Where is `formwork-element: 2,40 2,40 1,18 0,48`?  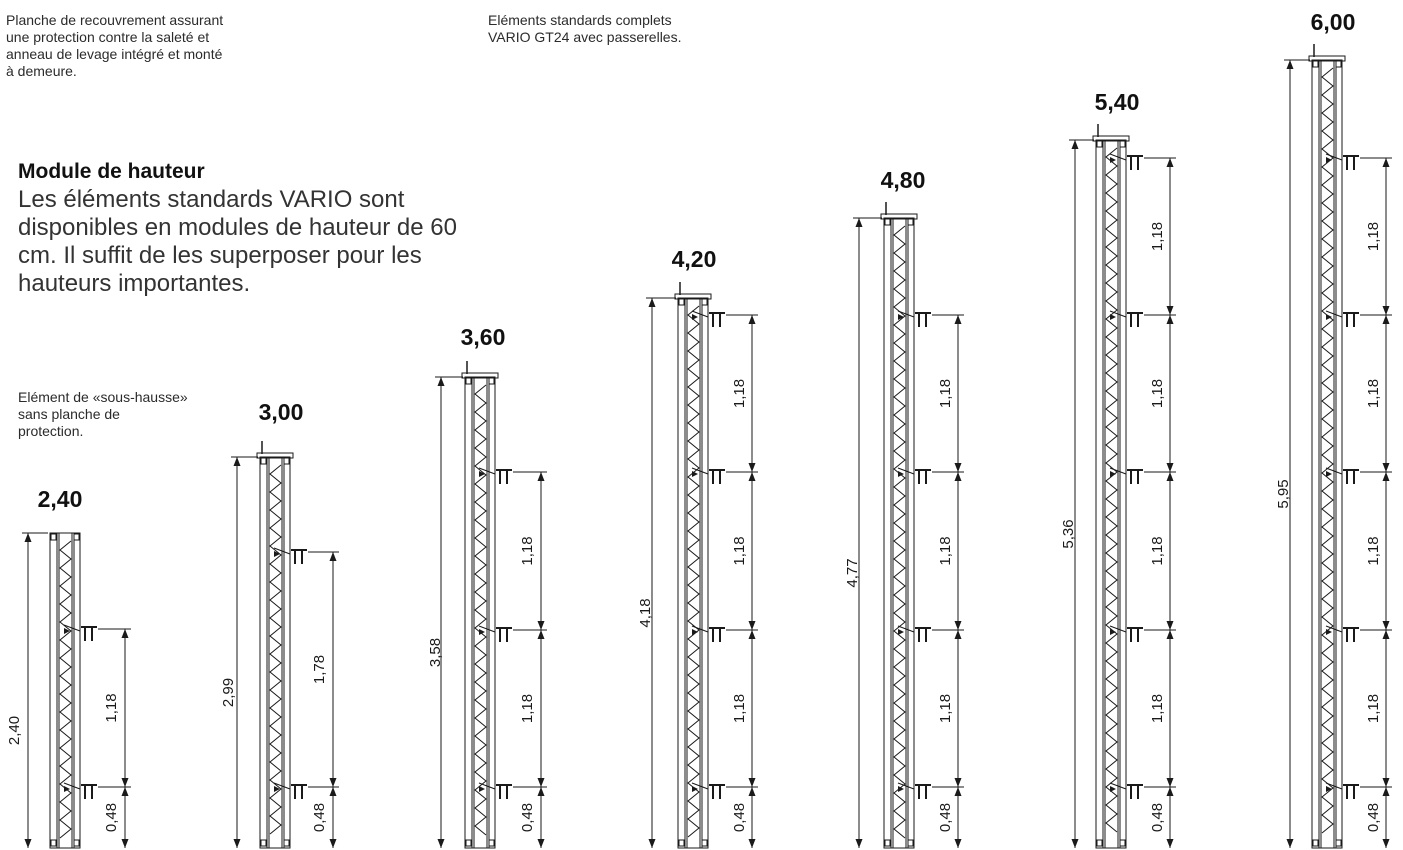
formwork-element: 2,40 2,40 1,18 0,48 is located at coordinates (68, 667).